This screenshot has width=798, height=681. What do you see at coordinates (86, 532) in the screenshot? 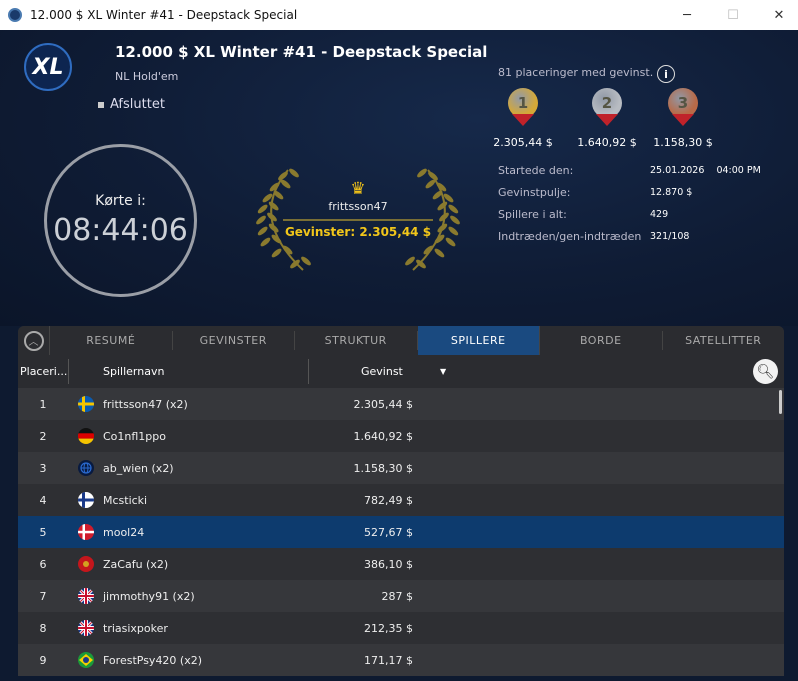
I see `flag-denmark-icon` at bounding box center [86, 532].